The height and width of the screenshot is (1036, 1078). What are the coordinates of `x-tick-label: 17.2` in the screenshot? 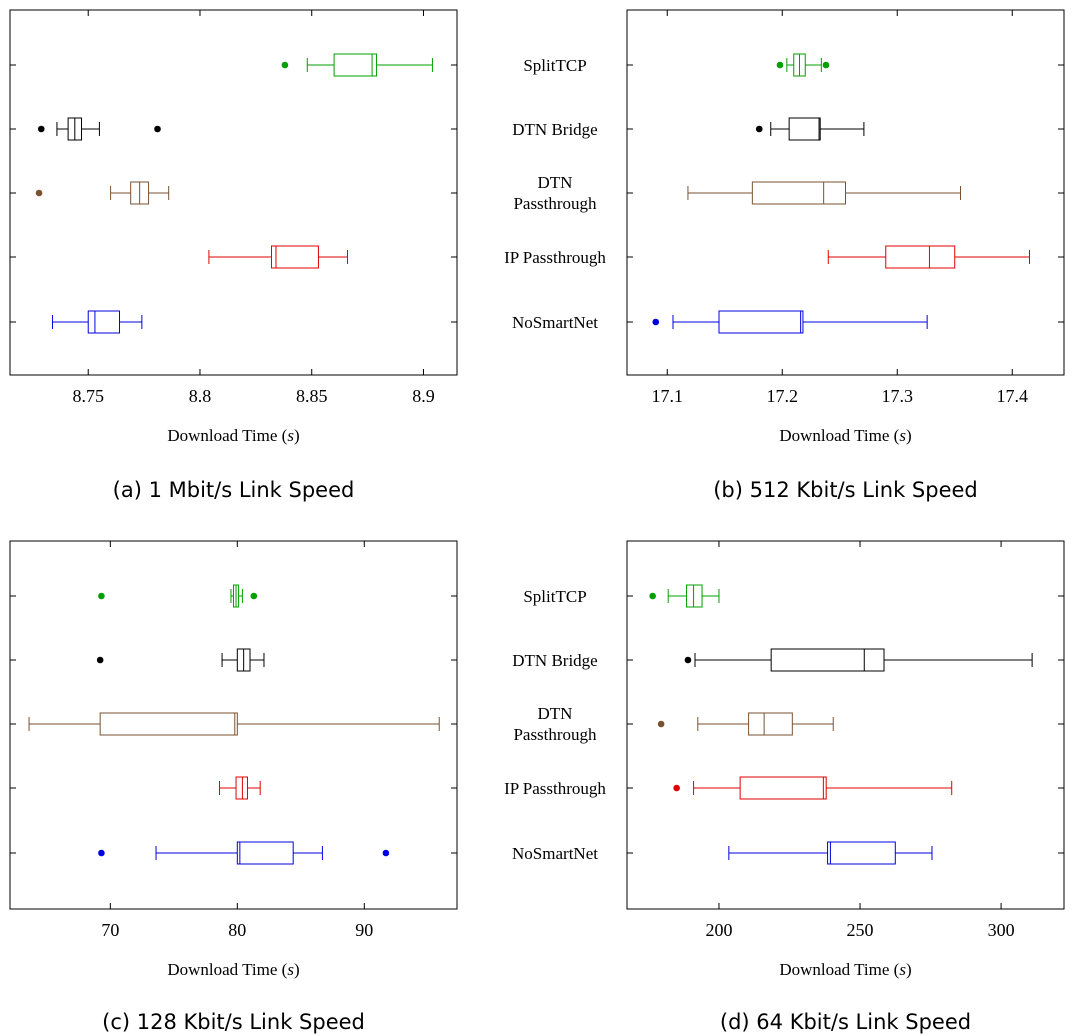 It's located at (783, 396).